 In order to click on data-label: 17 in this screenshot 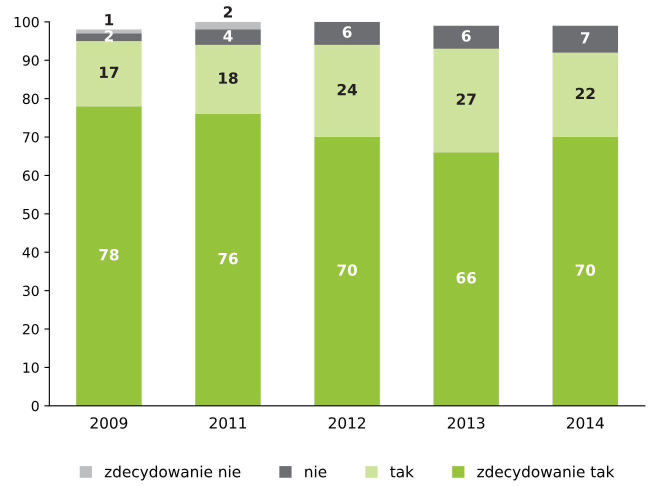, I will do `click(109, 72)`.